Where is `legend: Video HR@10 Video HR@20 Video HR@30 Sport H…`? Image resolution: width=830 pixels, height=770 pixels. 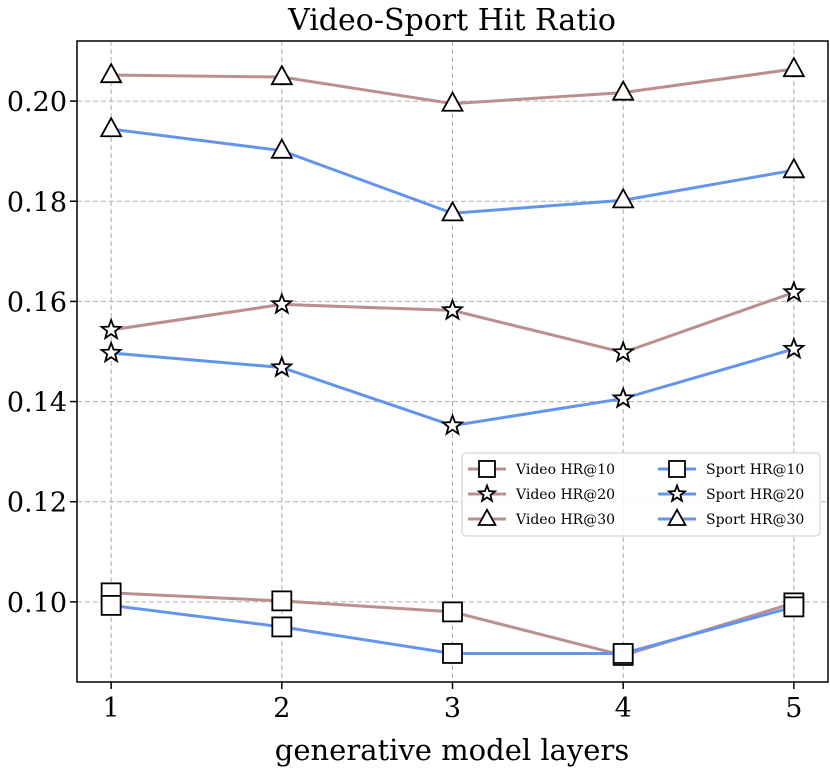
legend: Video HR@10 Video HR@20 Video HR@30 Sport H… is located at coordinates (641, 494).